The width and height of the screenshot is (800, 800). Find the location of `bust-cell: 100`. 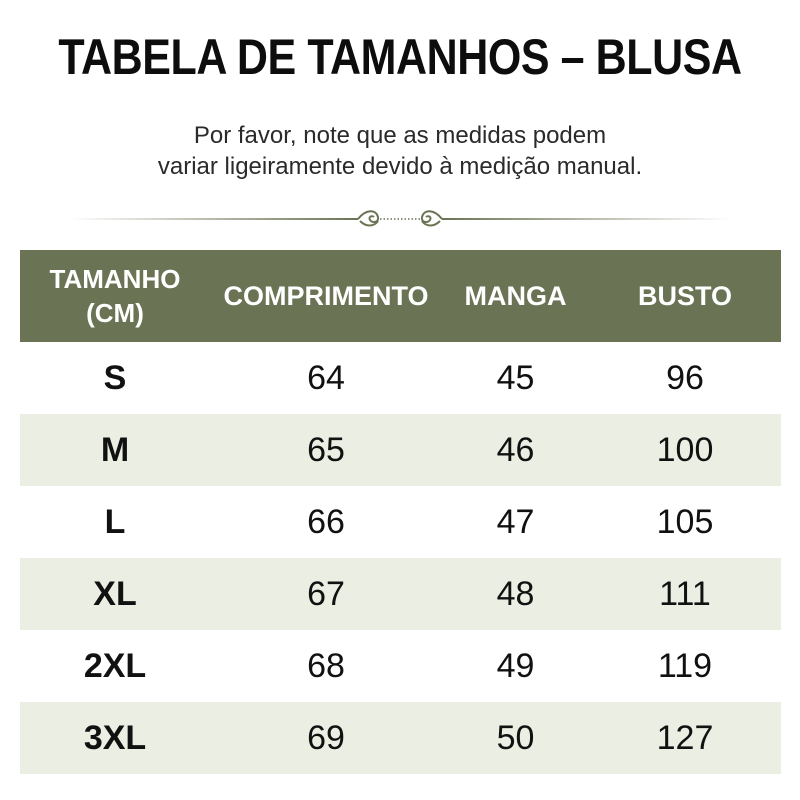

bust-cell: 100 is located at coordinates (685, 450).